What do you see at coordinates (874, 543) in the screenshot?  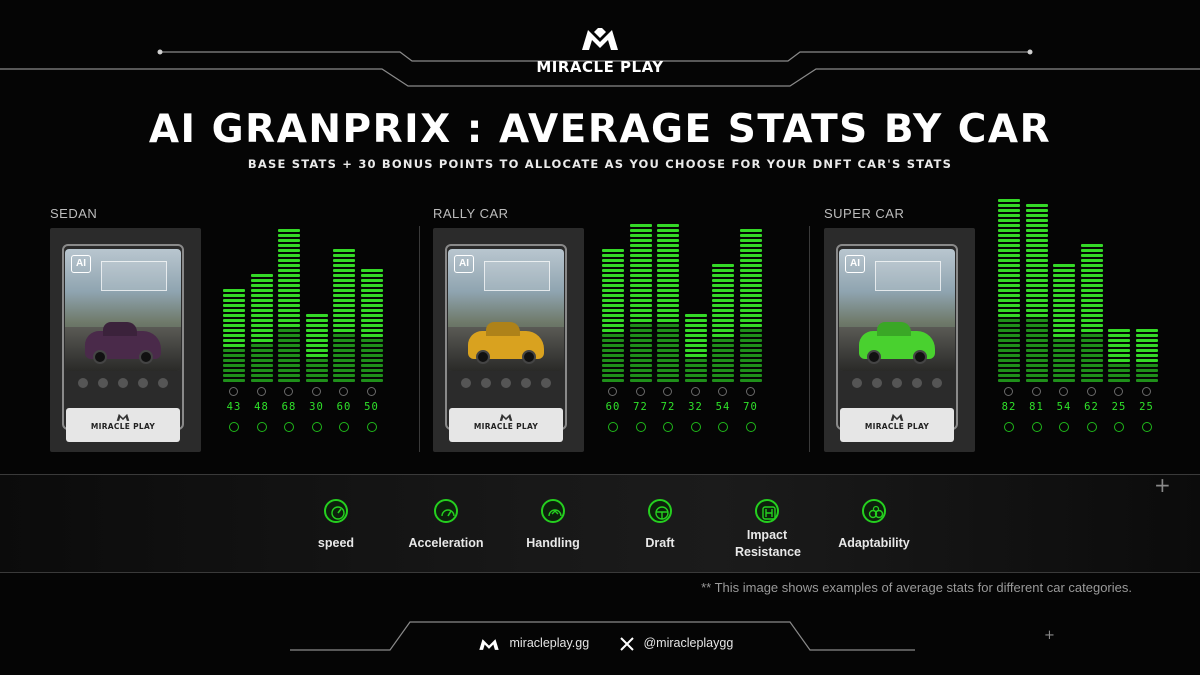 I see `legend-label: Adaptability` at bounding box center [874, 543].